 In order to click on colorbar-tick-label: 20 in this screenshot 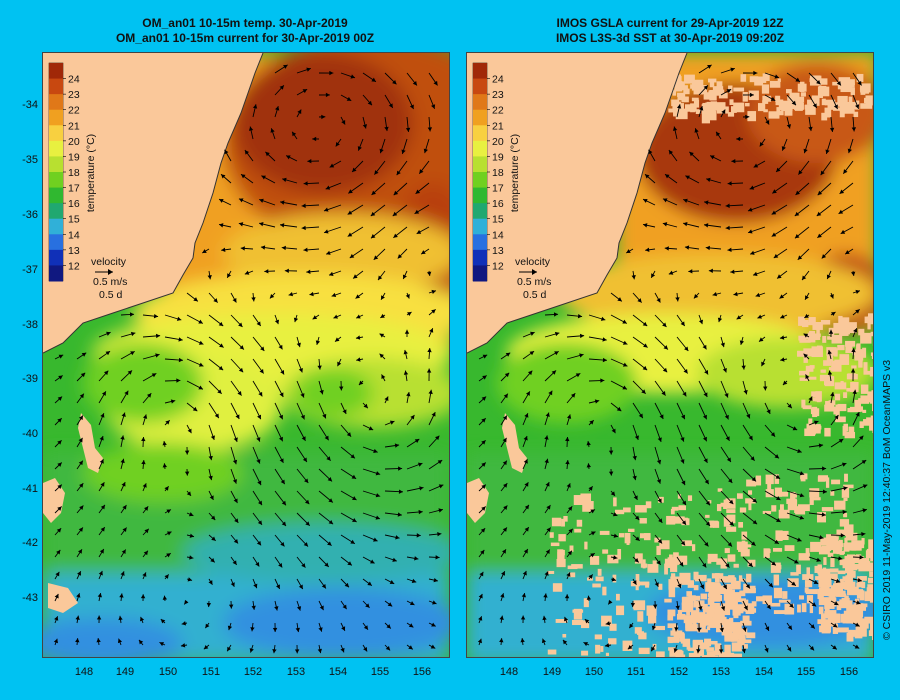, I will do `click(498, 142)`.